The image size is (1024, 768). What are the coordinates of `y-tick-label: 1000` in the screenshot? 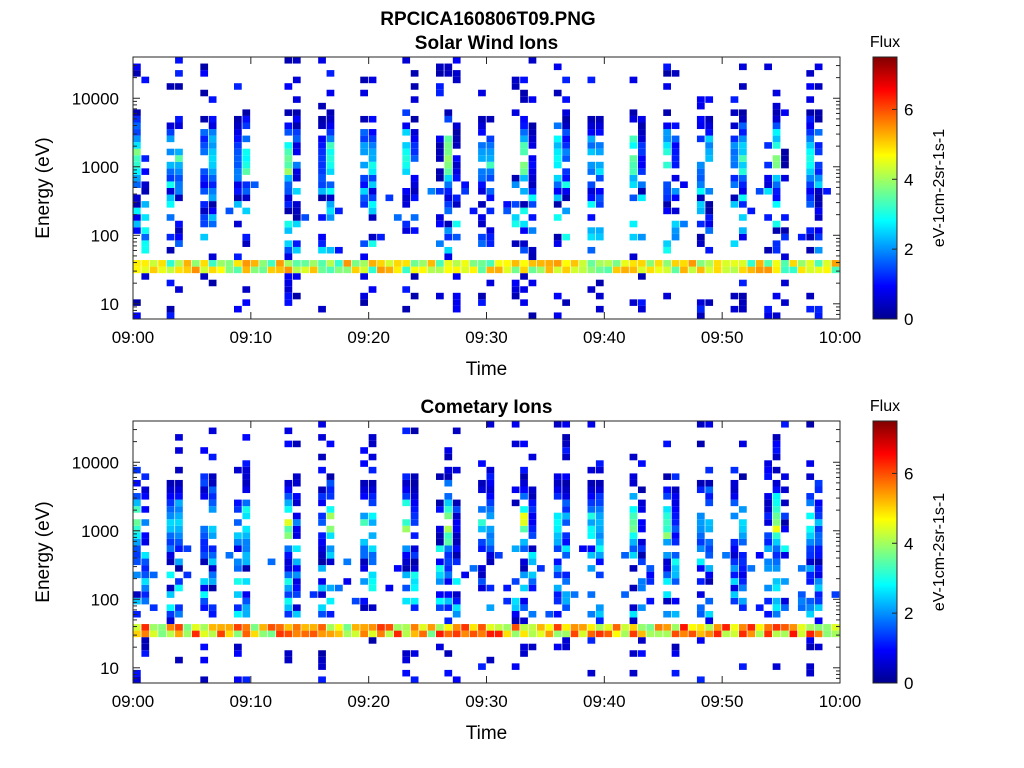 It's located at (100, 167).